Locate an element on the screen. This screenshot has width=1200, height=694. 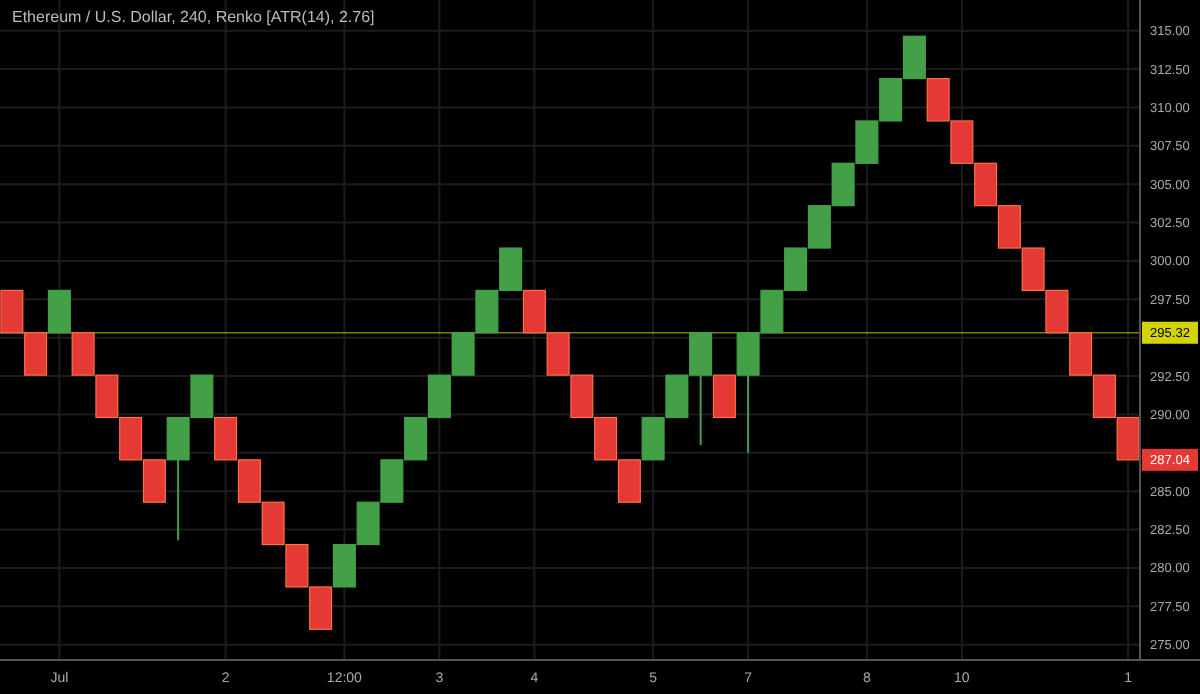
text: Ethereum / U.S. Dollar, 240, Renko [ATR(14), 2.76] is located at coordinates (193, 17).